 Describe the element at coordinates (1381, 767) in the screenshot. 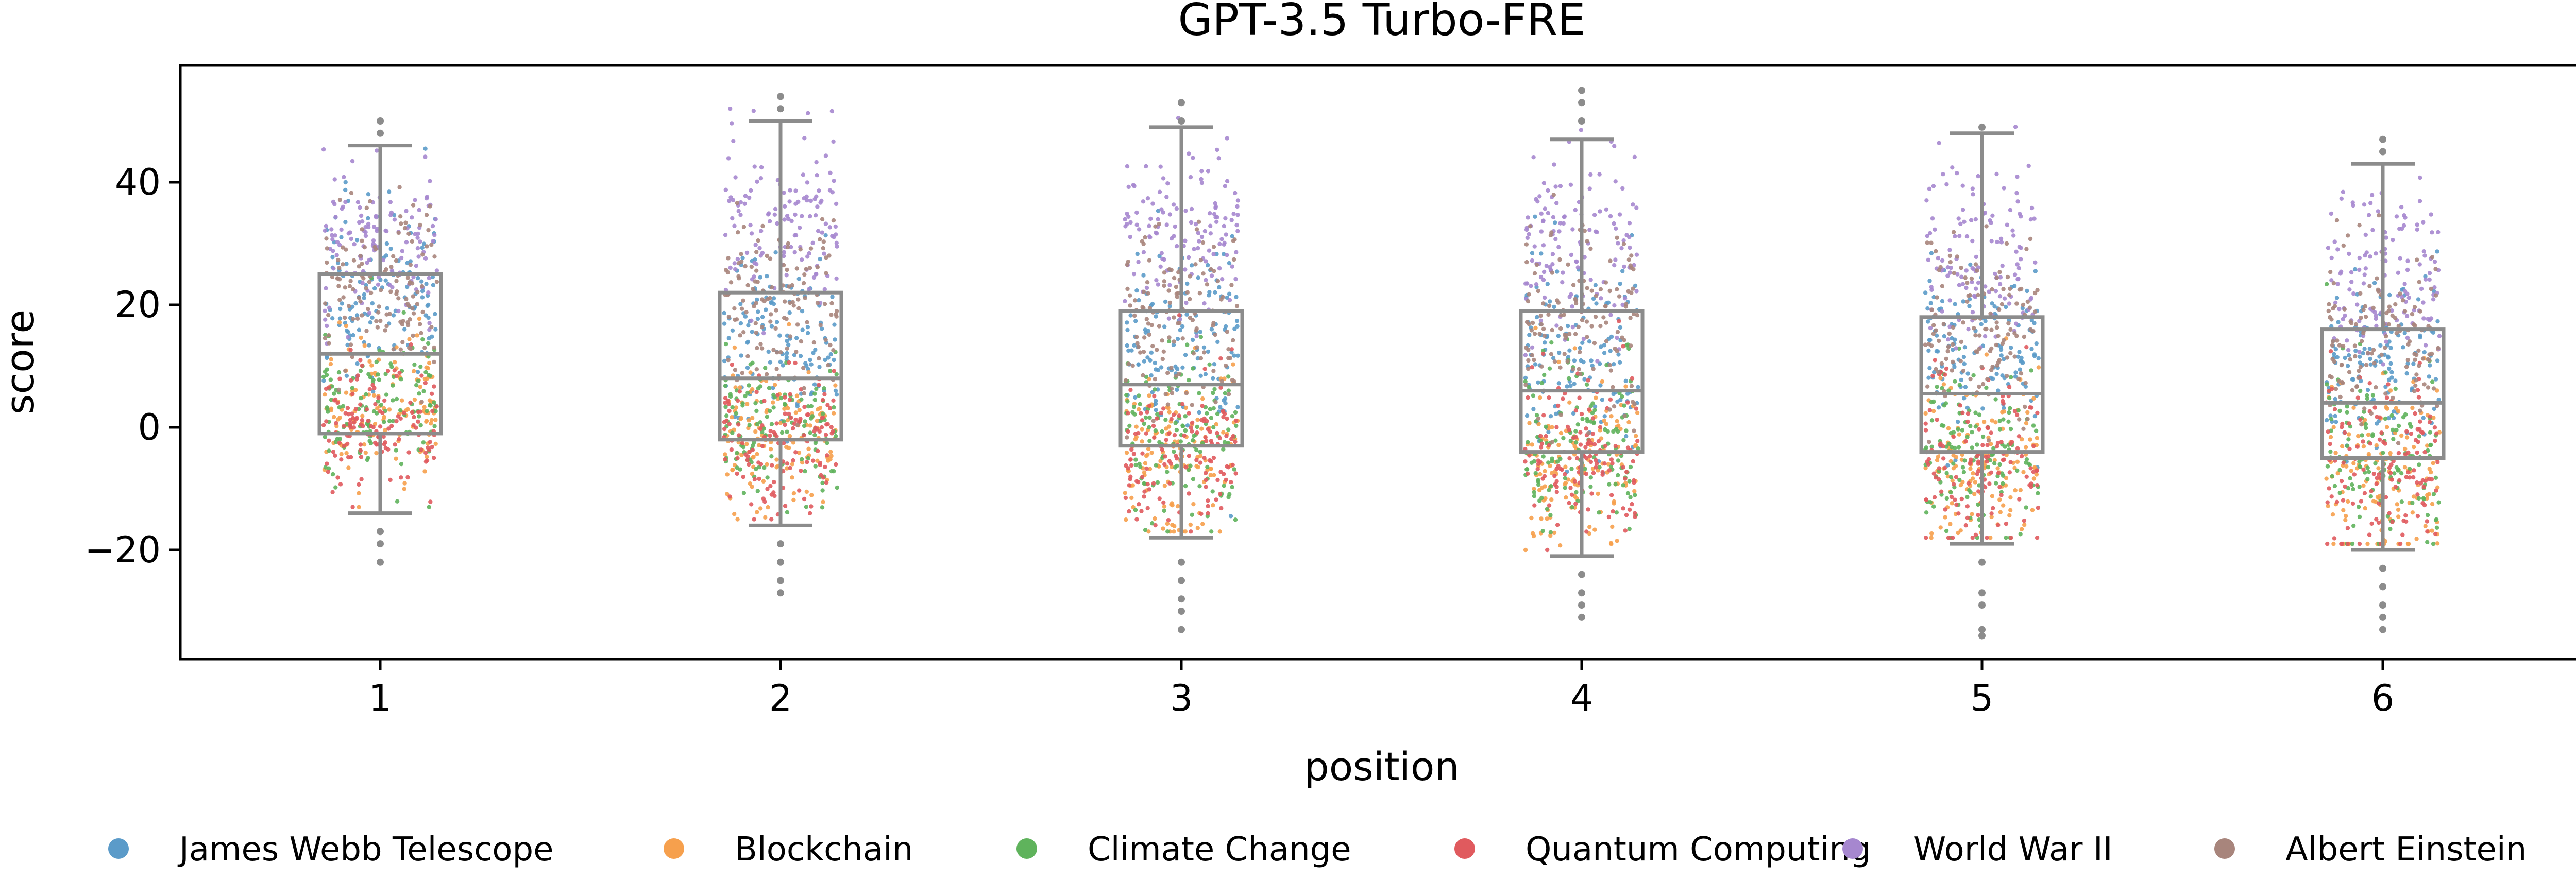

I see `x-axis-label: position` at that location.